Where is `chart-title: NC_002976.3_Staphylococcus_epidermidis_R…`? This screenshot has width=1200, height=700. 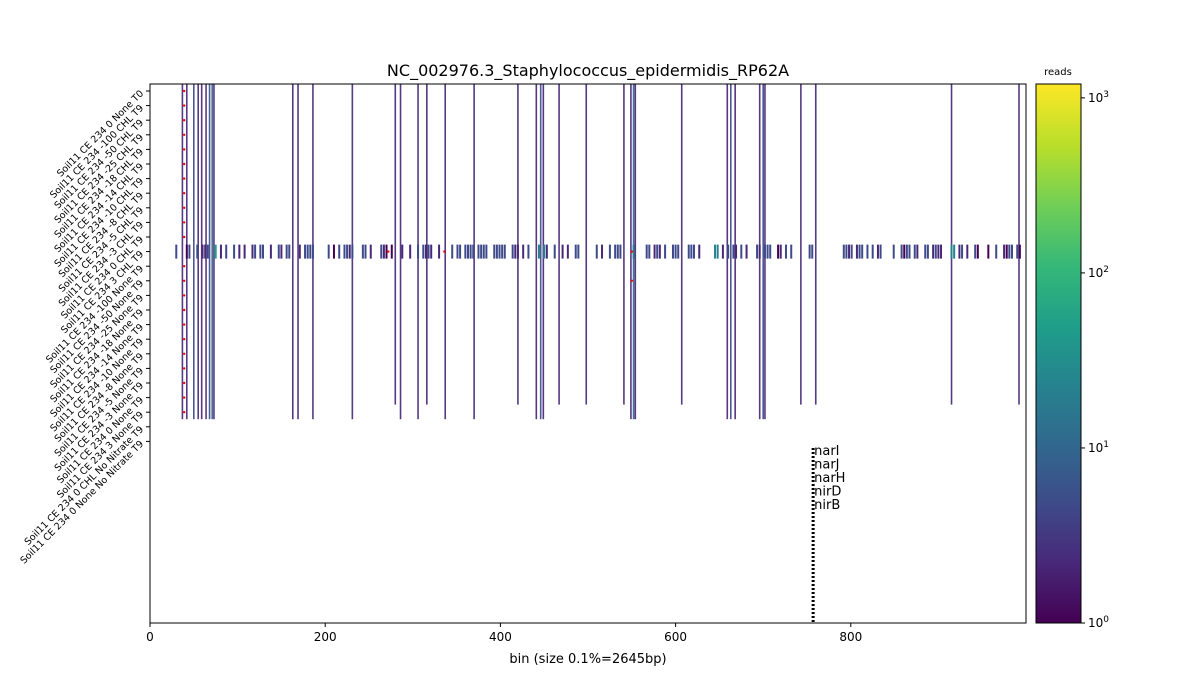
chart-title: NC_002976.3_Staphylococcus_epidermidis_R… is located at coordinates (588, 71).